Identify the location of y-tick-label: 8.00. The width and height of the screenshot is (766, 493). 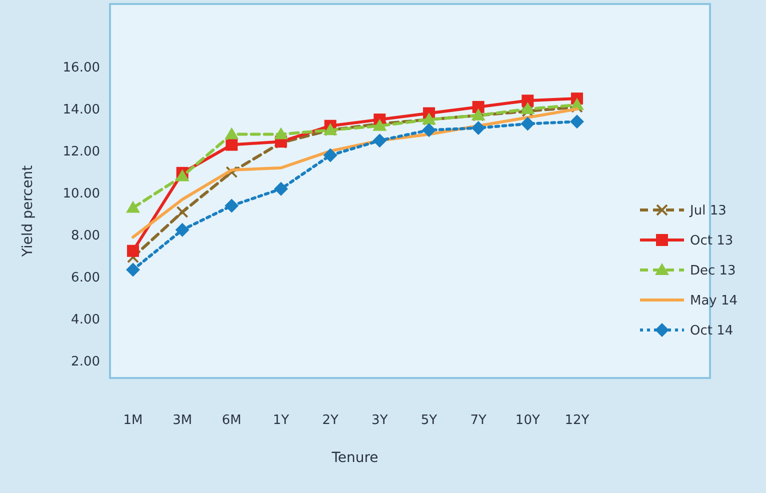
(85, 236).